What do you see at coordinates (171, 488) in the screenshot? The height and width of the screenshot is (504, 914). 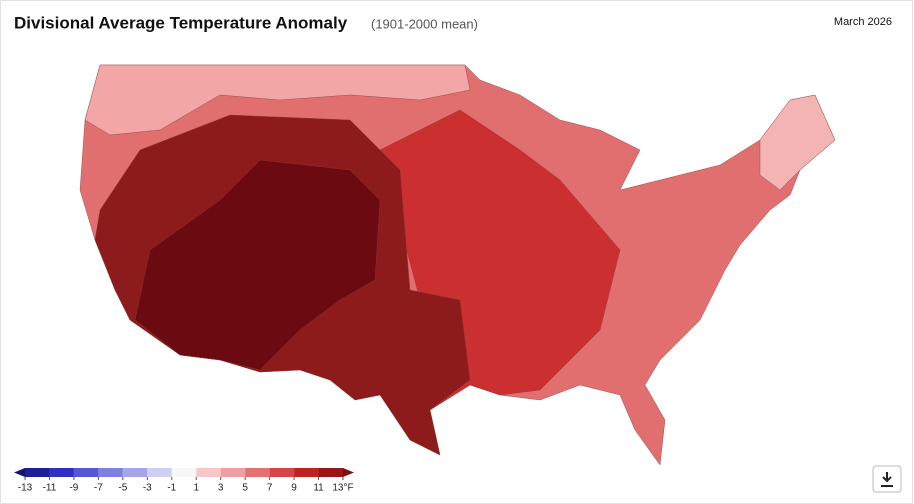 I see `legend-tick-label: -1` at bounding box center [171, 488].